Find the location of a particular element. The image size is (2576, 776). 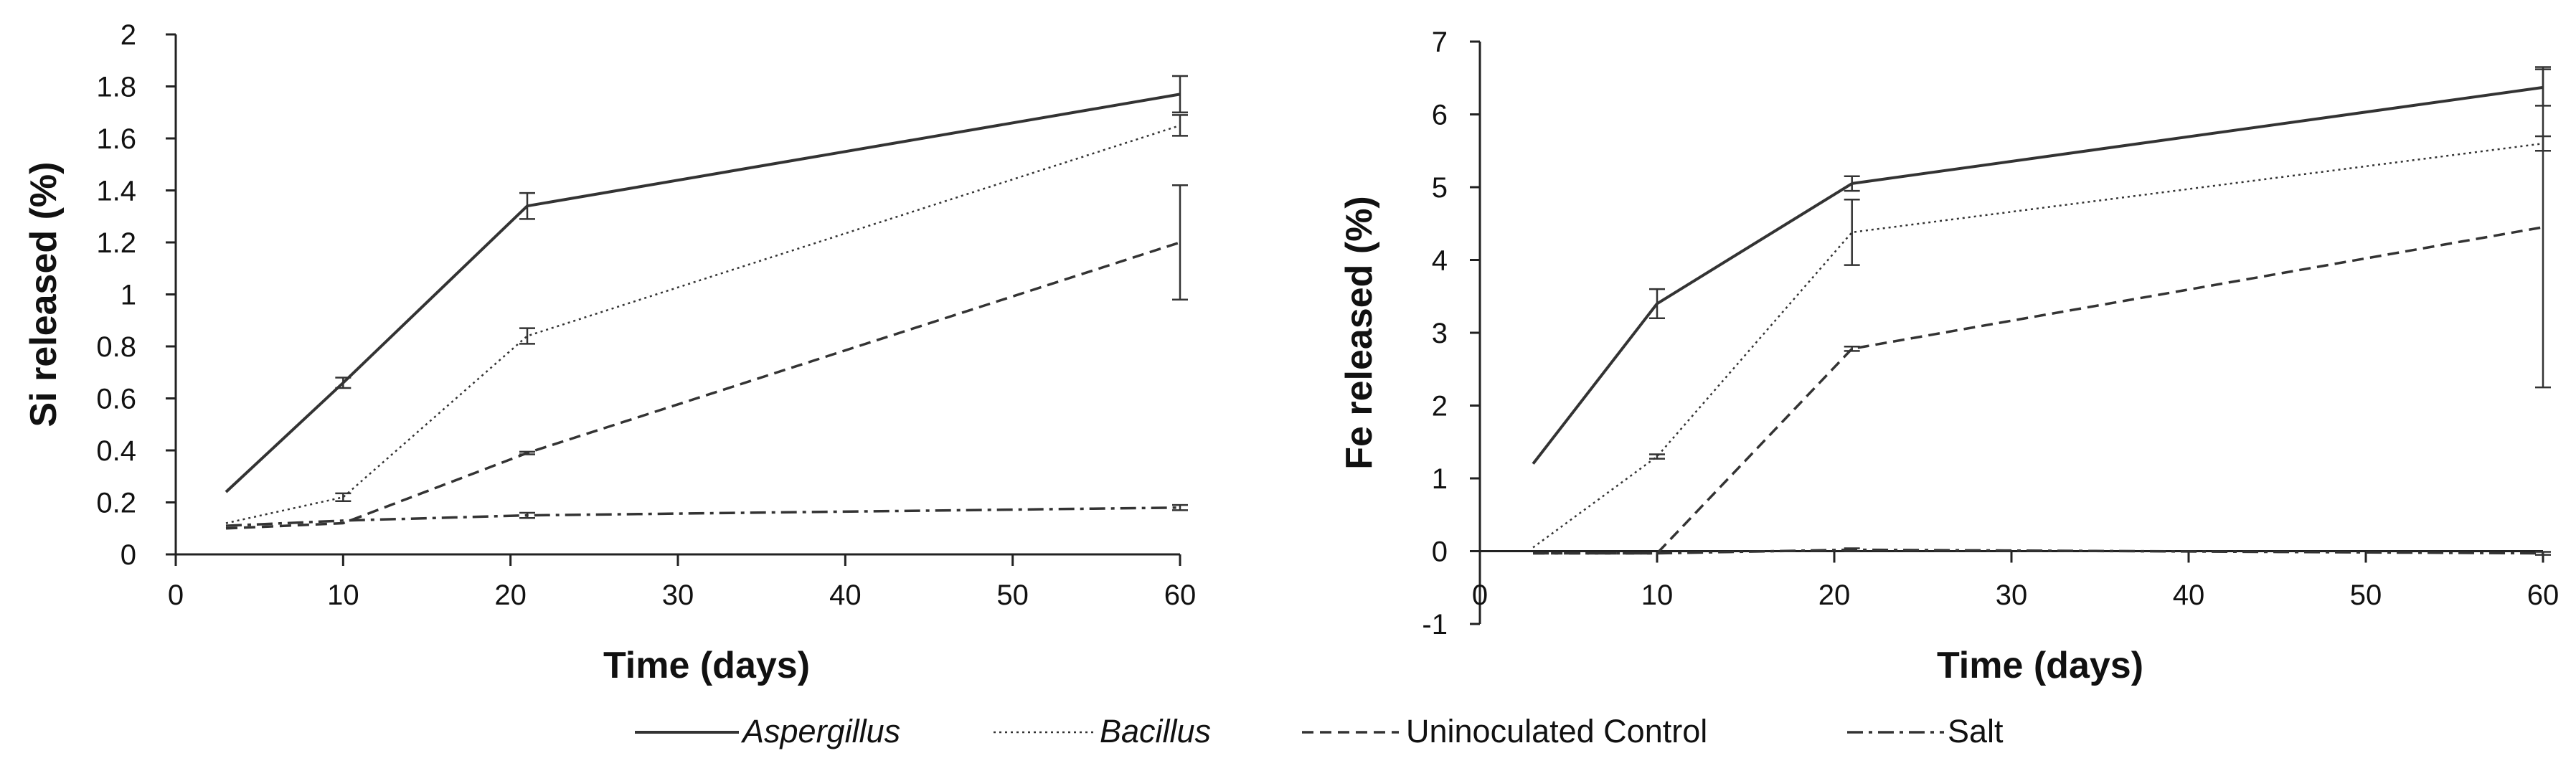

legend-label-aspergillus: Aspergillus is located at coordinates (820, 731).